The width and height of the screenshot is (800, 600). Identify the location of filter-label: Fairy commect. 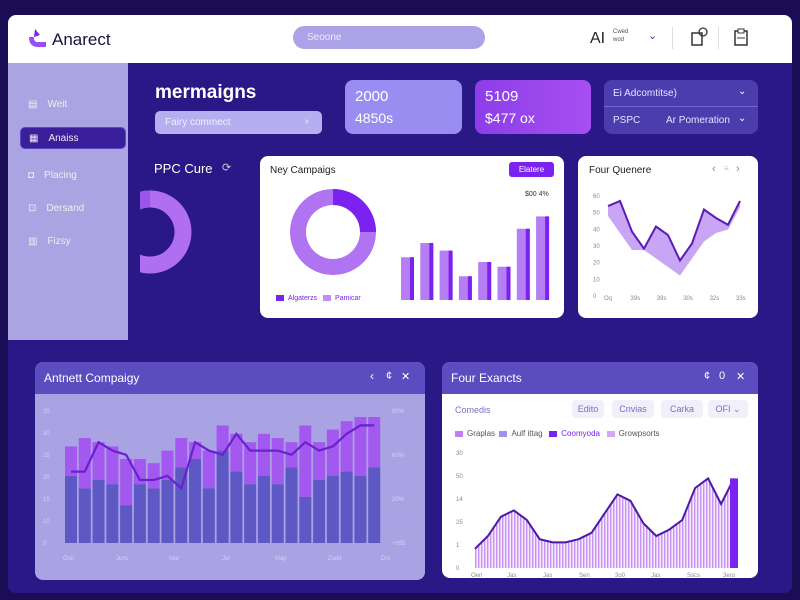
(198, 122).